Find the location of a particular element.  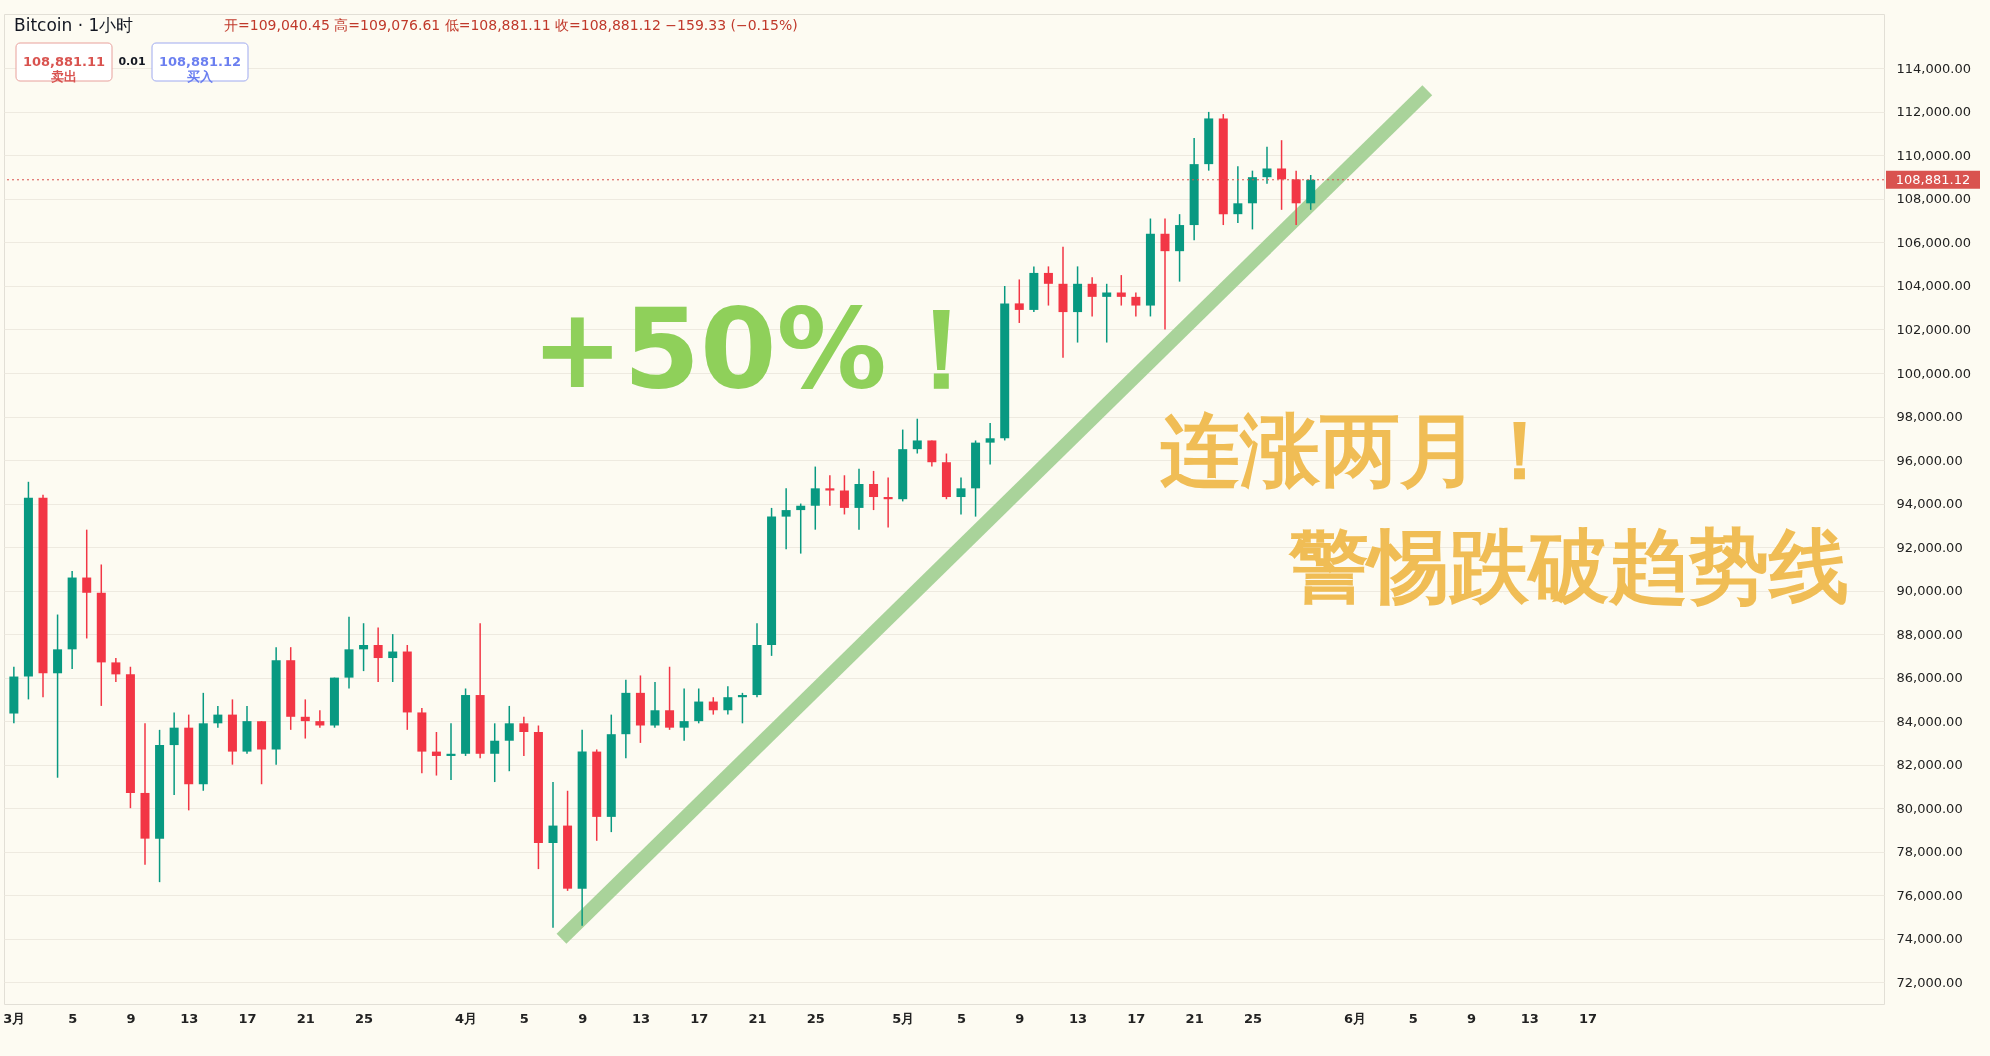

y-tick-label: 80,000.00 is located at coordinates (1929, 808).